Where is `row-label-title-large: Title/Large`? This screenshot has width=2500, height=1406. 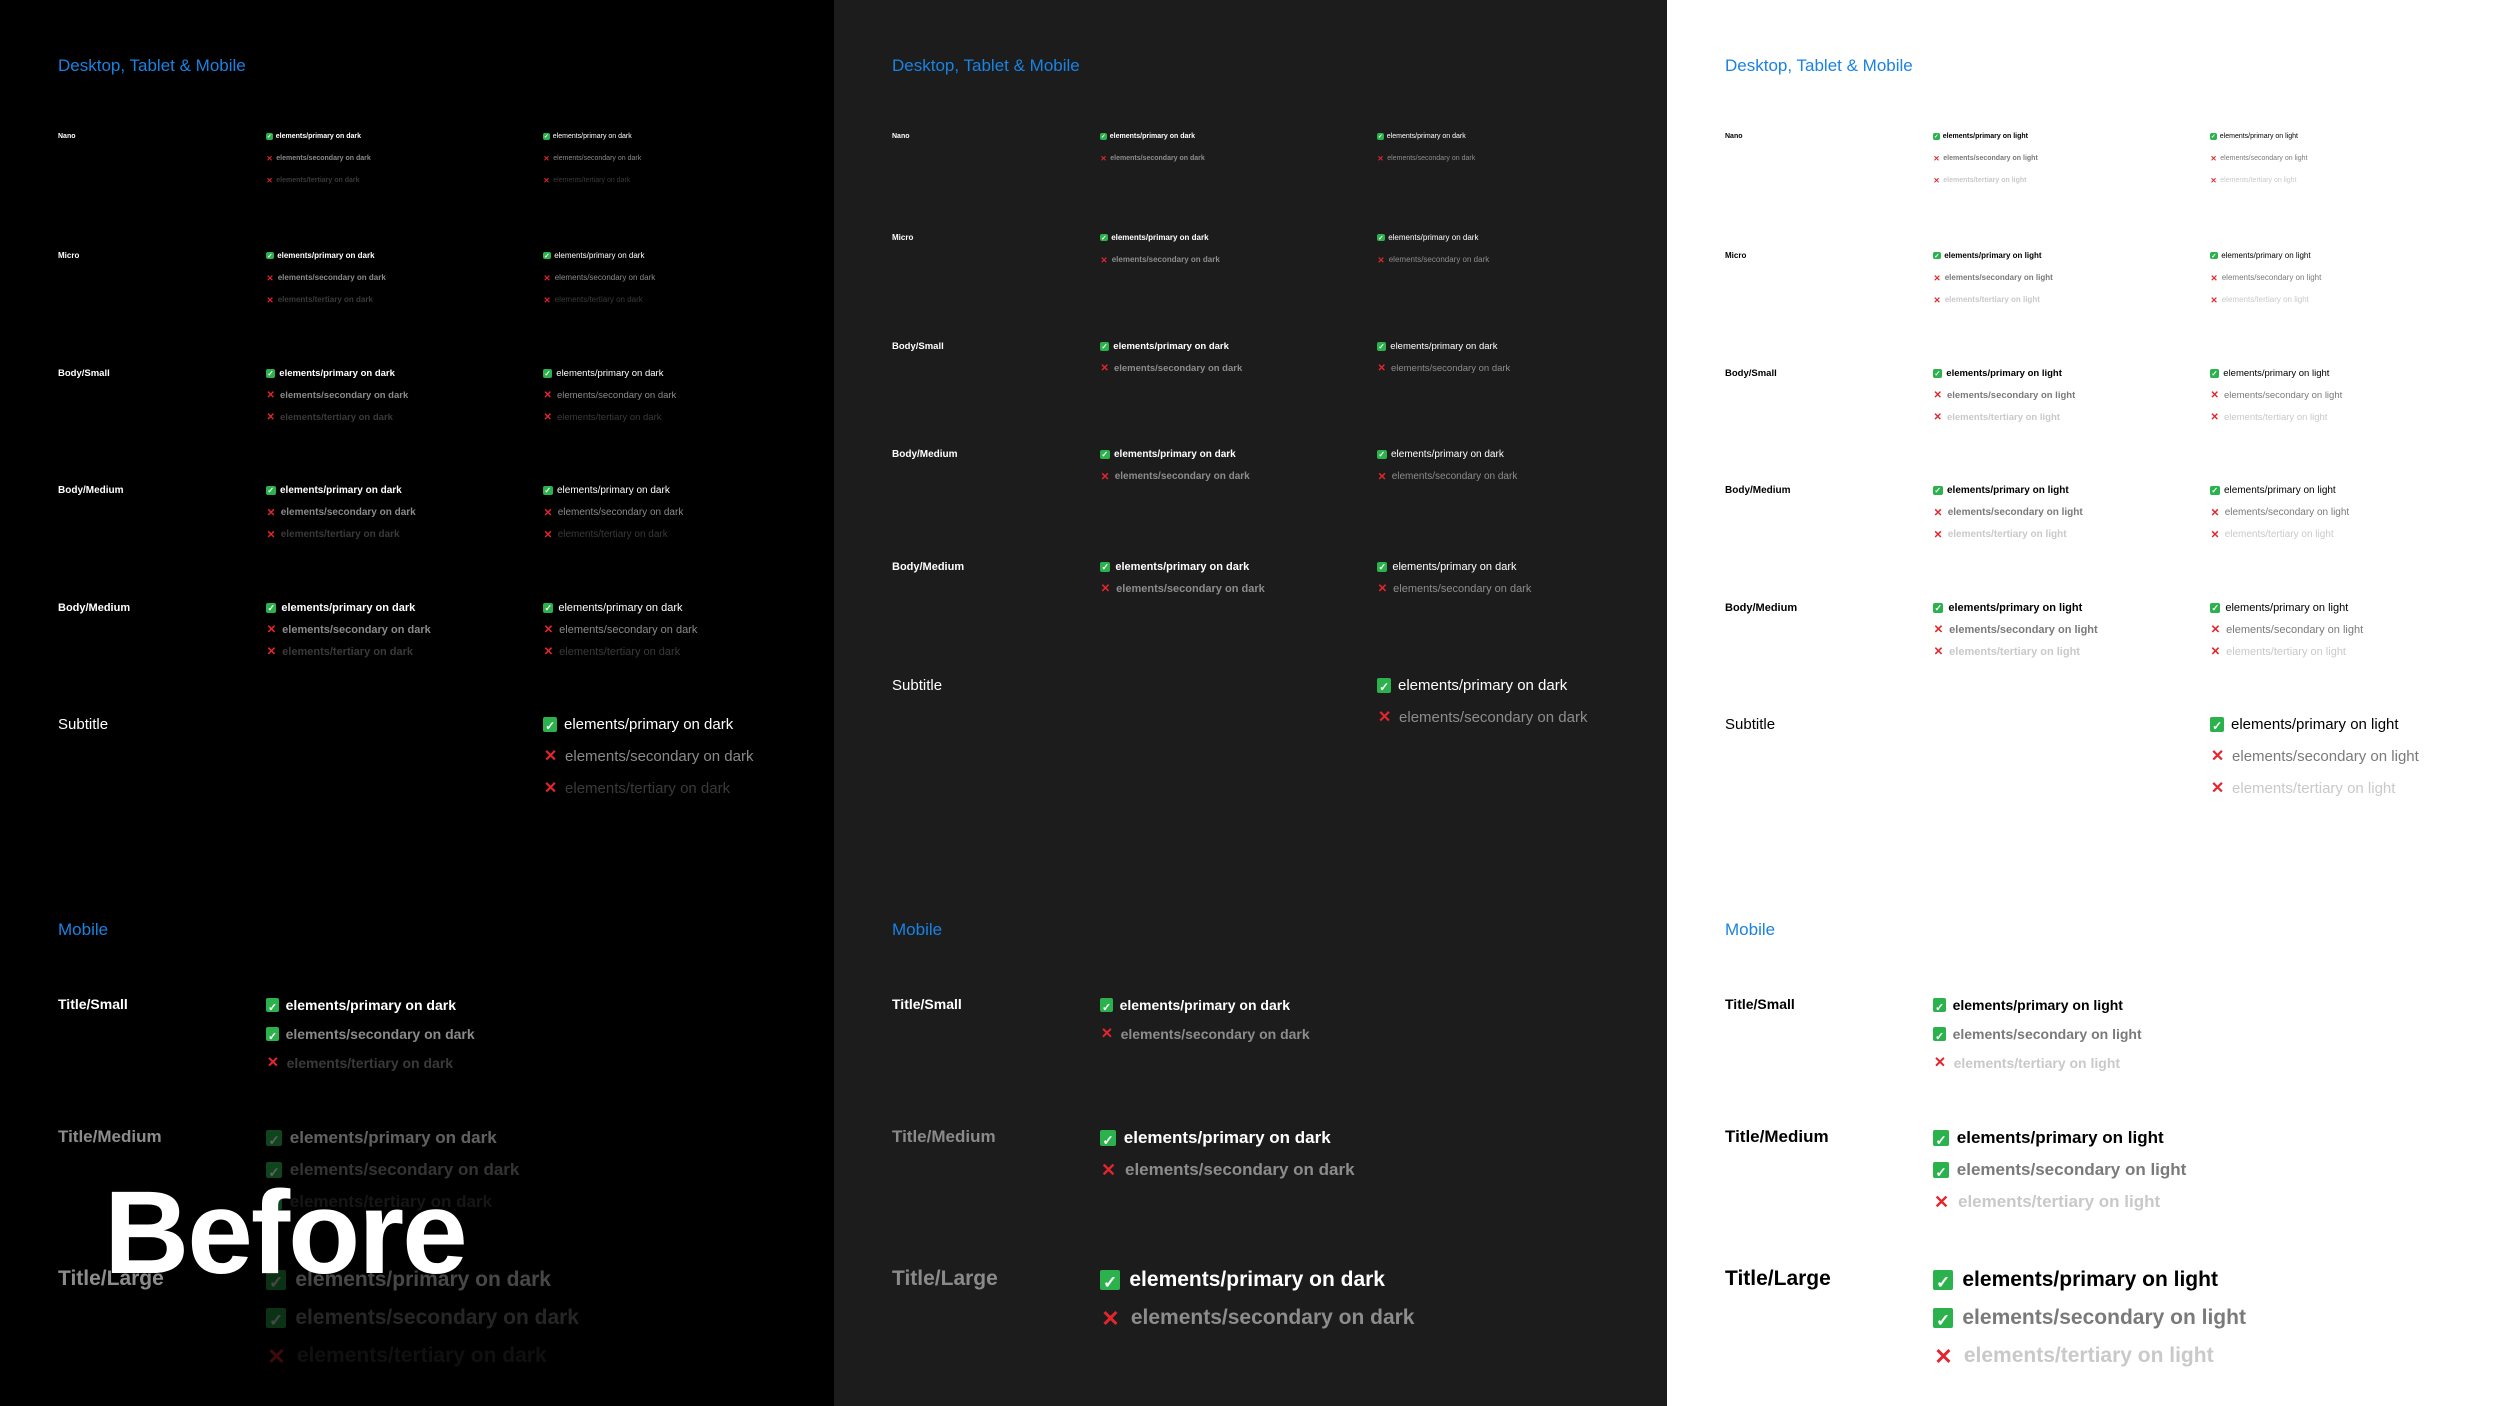
row-label-title-large: Title/Large is located at coordinates (111, 1278).